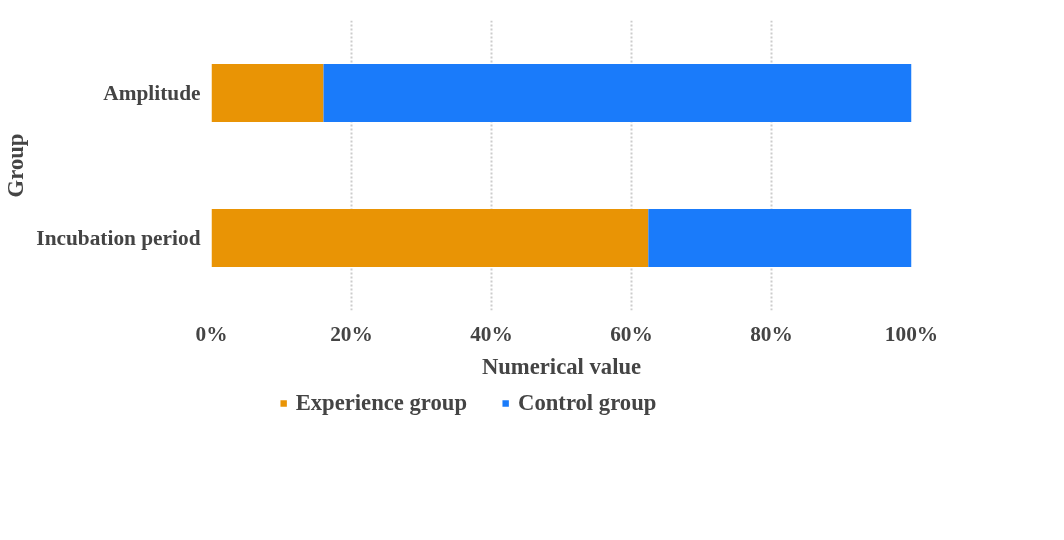  I want to click on y-tick-label: Amplitude, so click(152, 93).